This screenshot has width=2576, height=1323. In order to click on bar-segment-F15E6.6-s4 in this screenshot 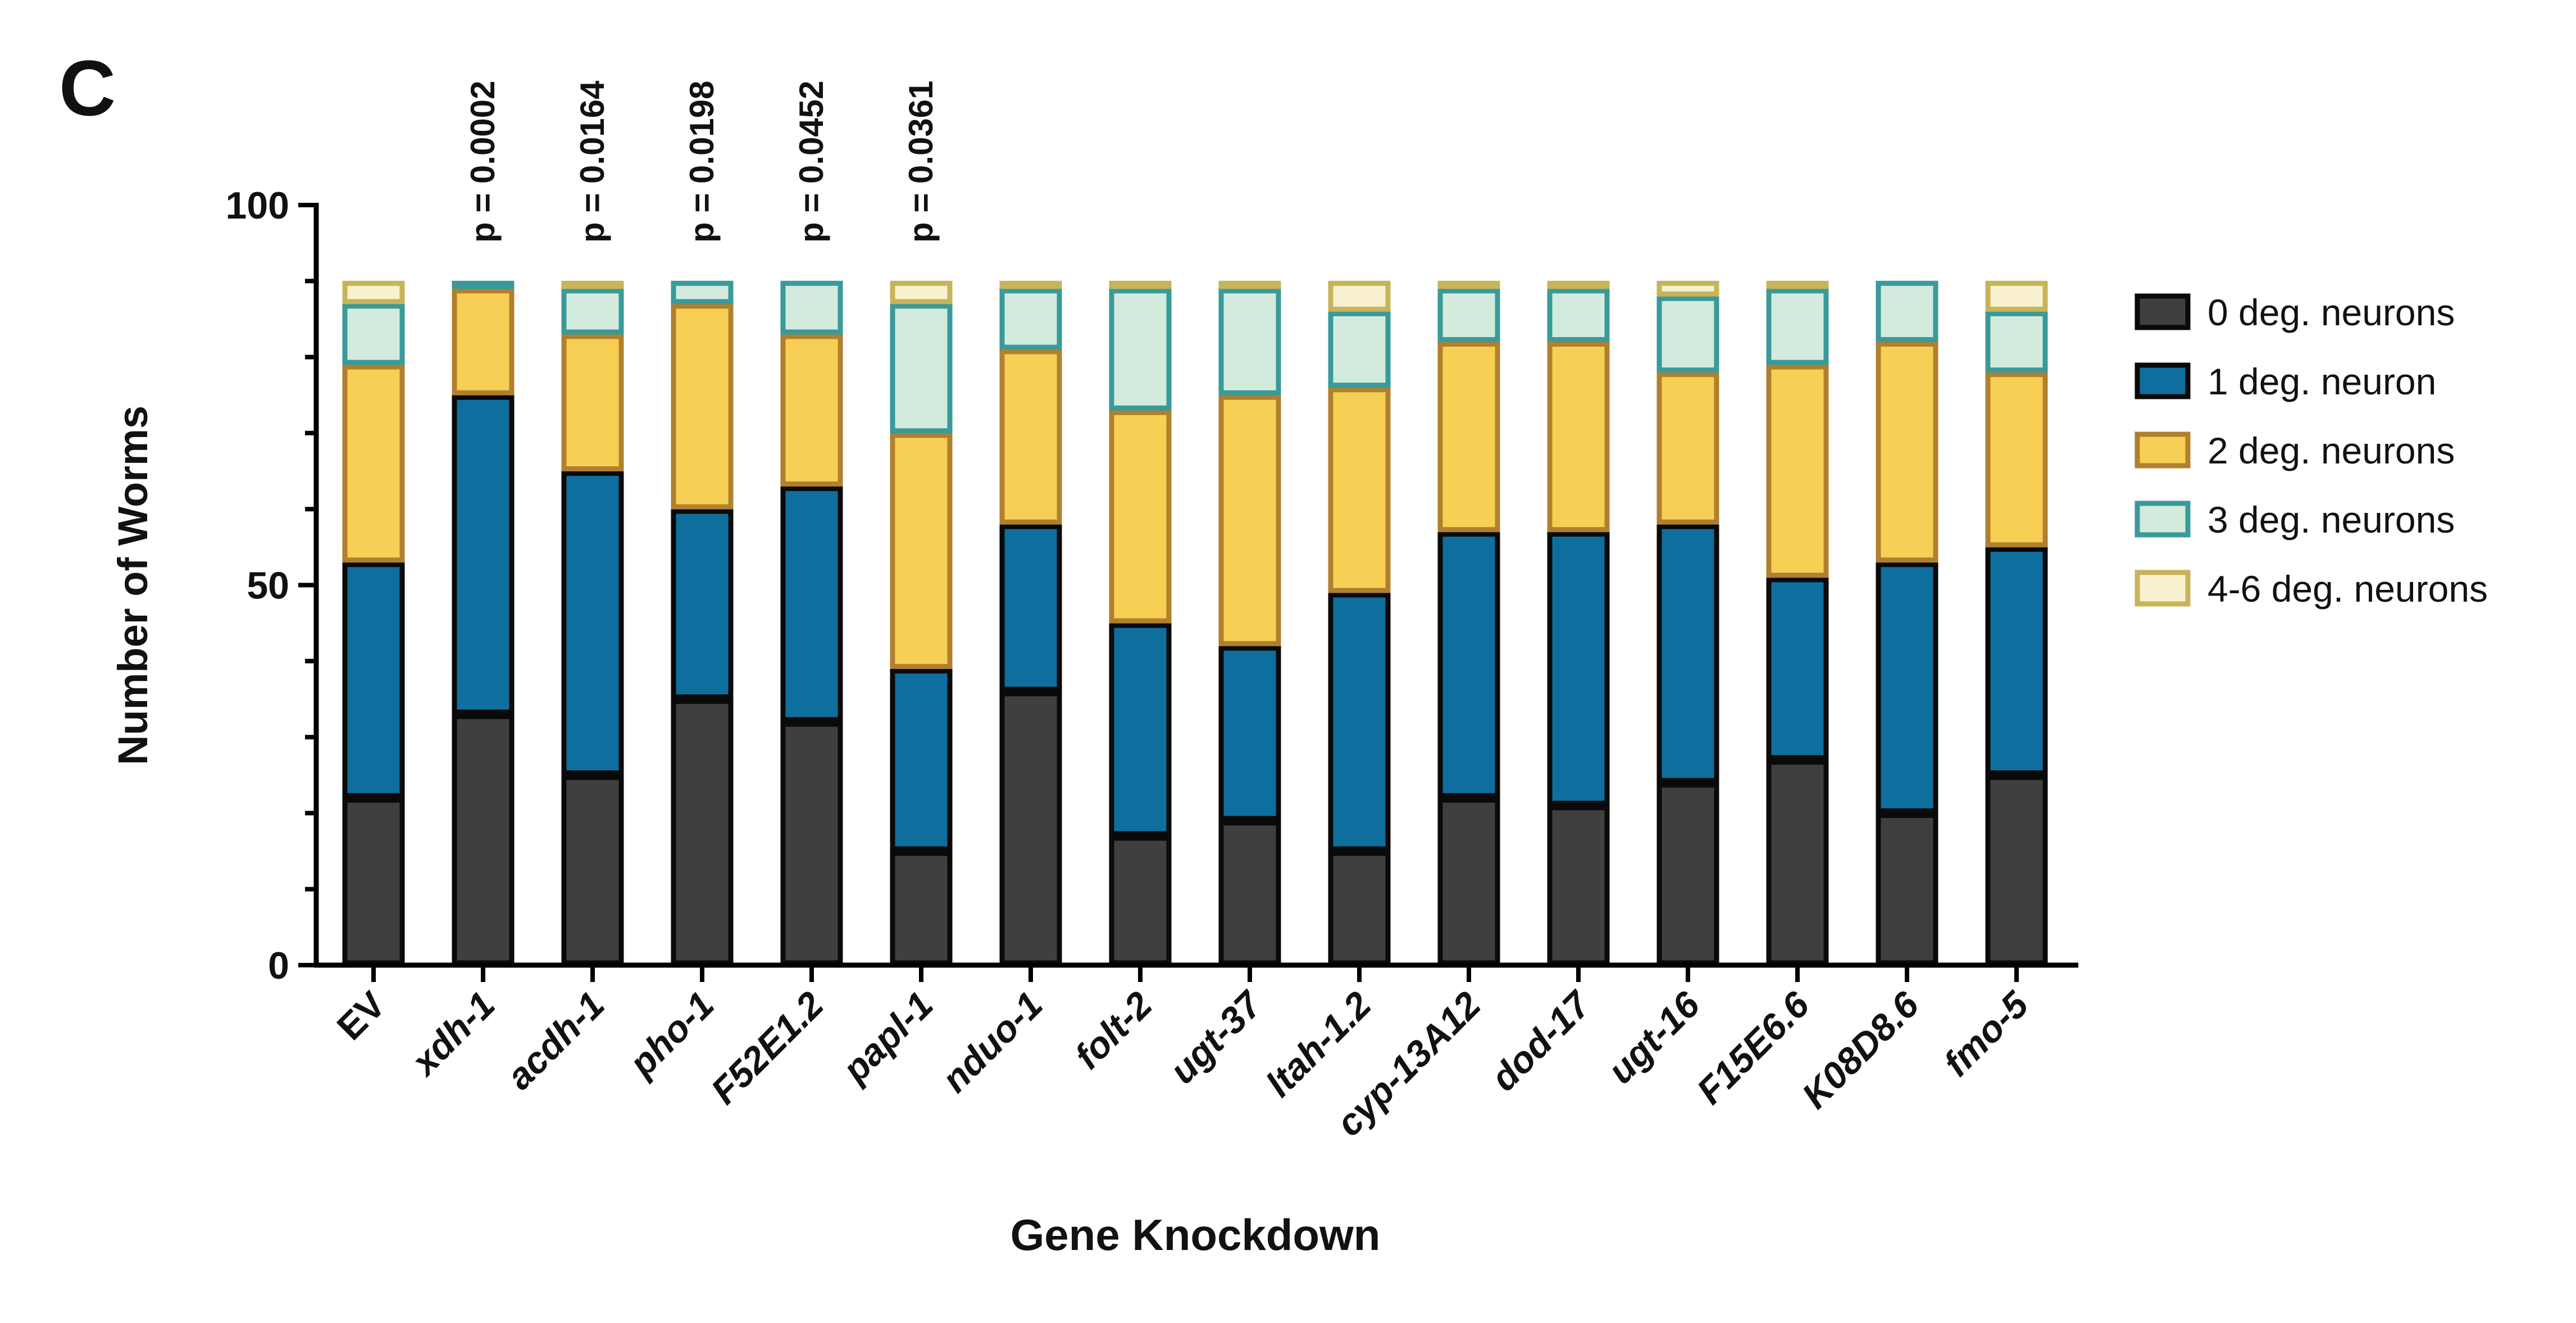, I will do `click(1797, 284)`.